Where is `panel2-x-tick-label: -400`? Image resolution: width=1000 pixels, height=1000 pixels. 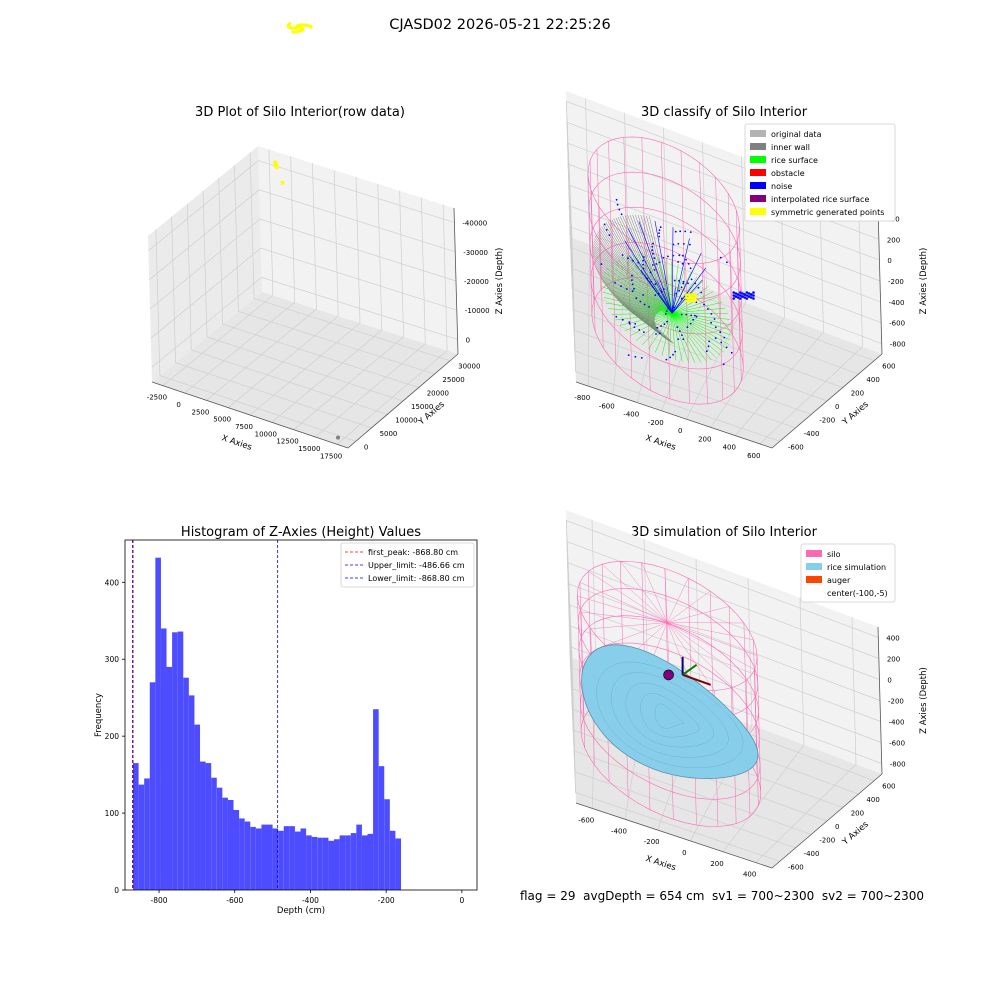 panel2-x-tick-label: -400 is located at coordinates (631, 415).